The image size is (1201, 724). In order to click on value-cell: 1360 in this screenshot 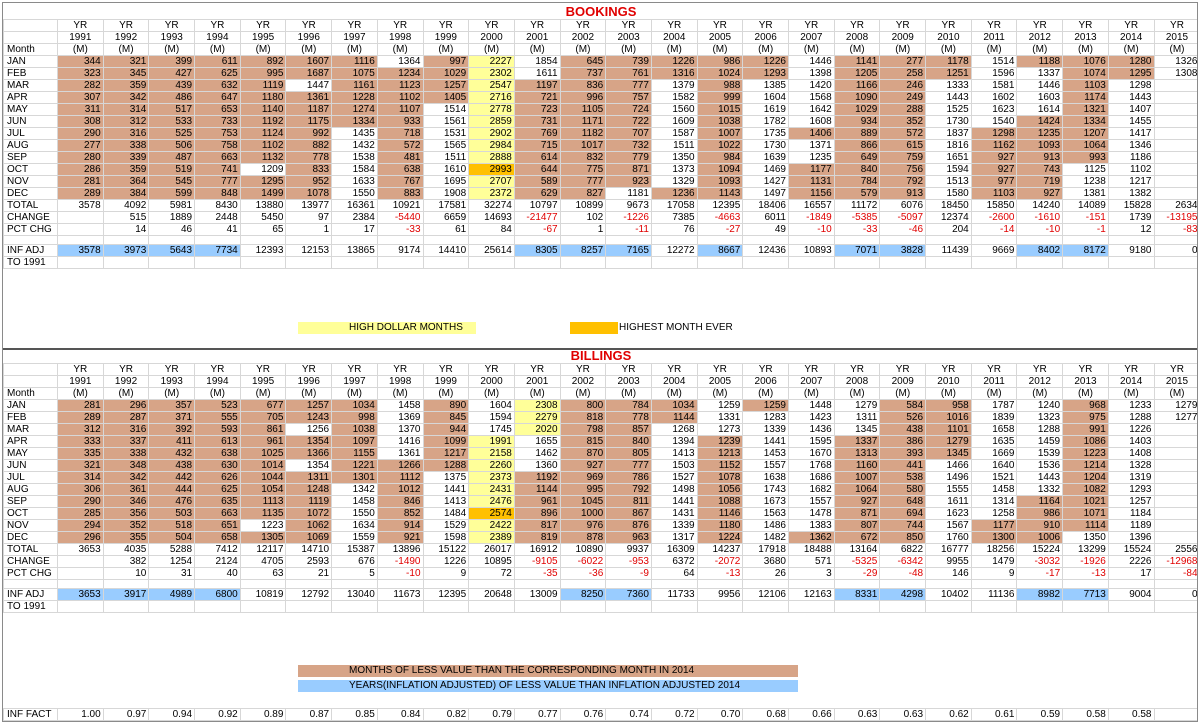, I will do `click(537, 465)`.